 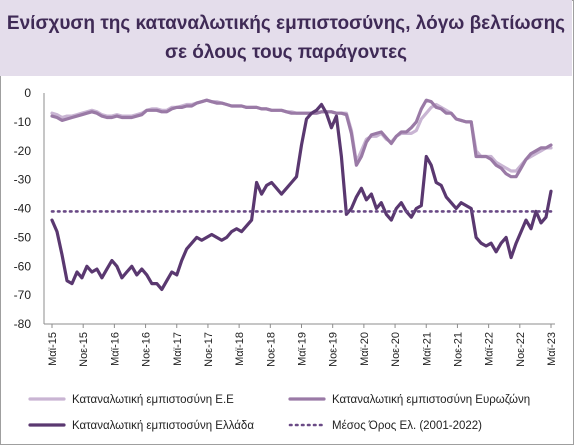 What do you see at coordinates (147, 349) in the screenshot?
I see `x-tick-label: Νοε-16` at bounding box center [147, 349].